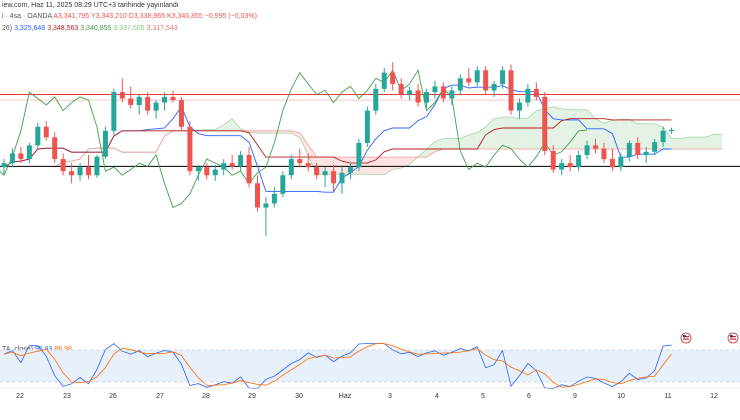  Describe the element at coordinates (27, 16) in the screenshot. I see `symbol-info: i · 4sa · OANDA` at that location.